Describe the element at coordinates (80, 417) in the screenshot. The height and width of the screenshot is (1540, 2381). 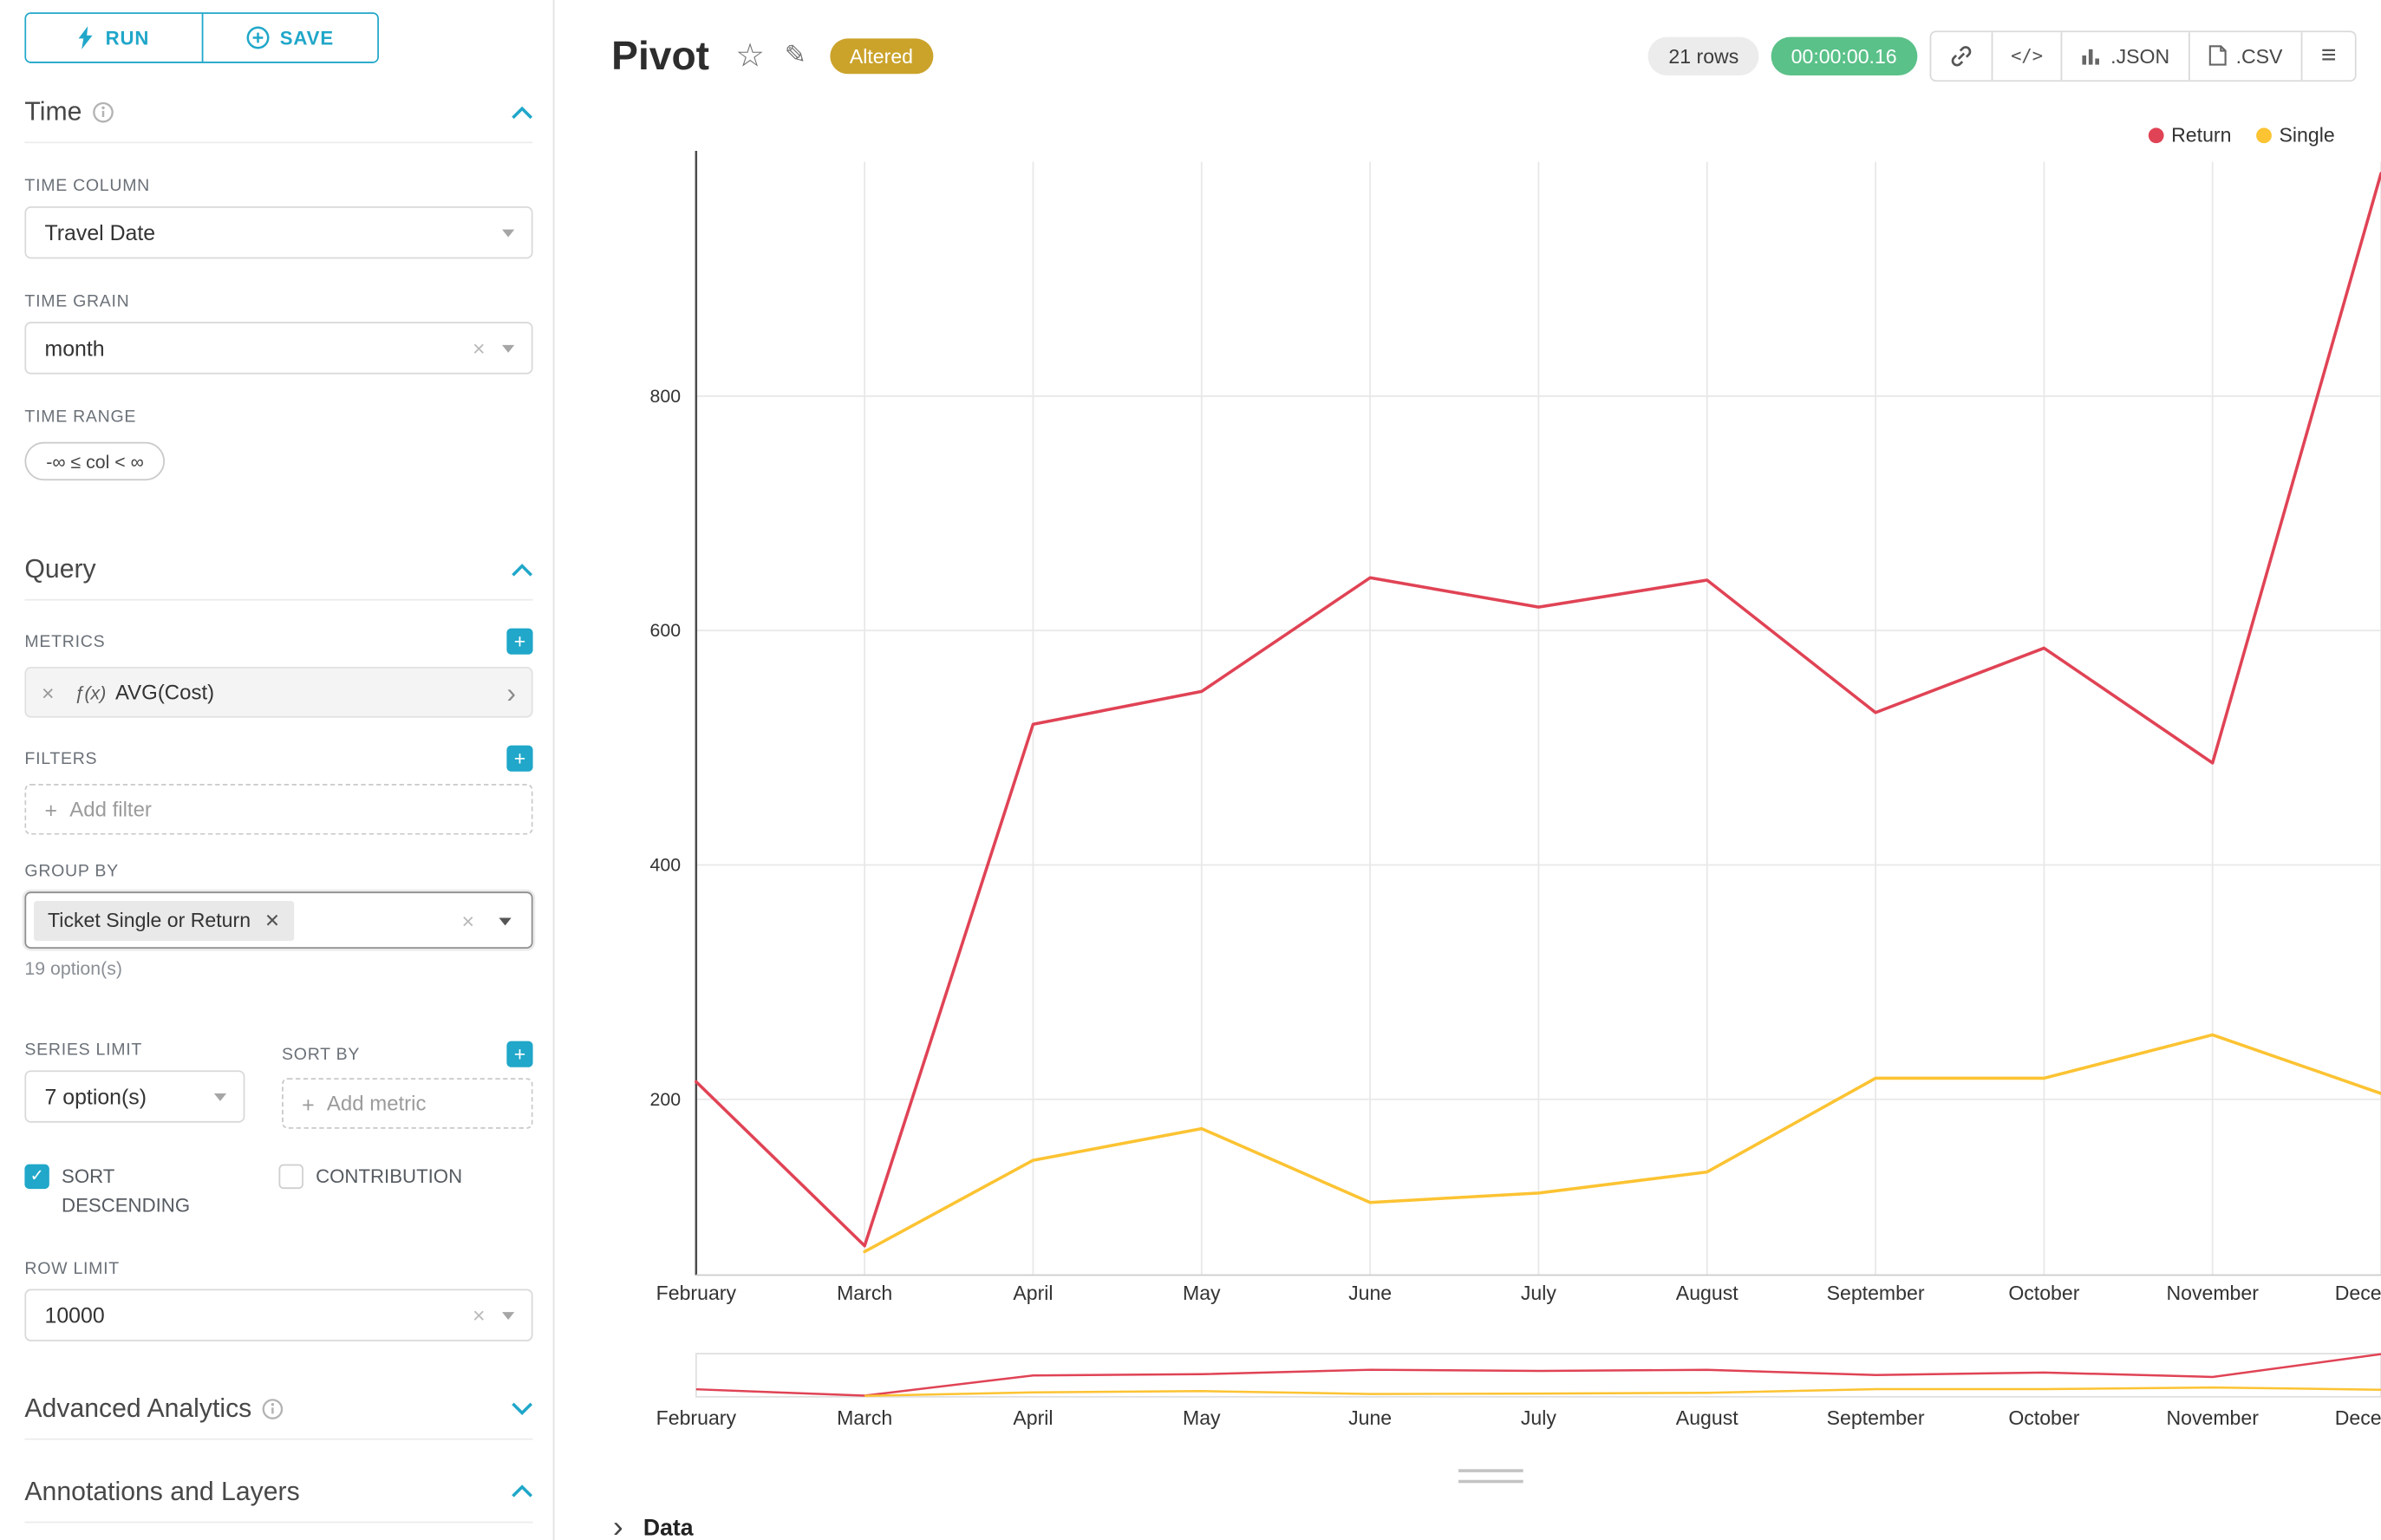
I see `time-range-label: TIME RANGE` at that location.